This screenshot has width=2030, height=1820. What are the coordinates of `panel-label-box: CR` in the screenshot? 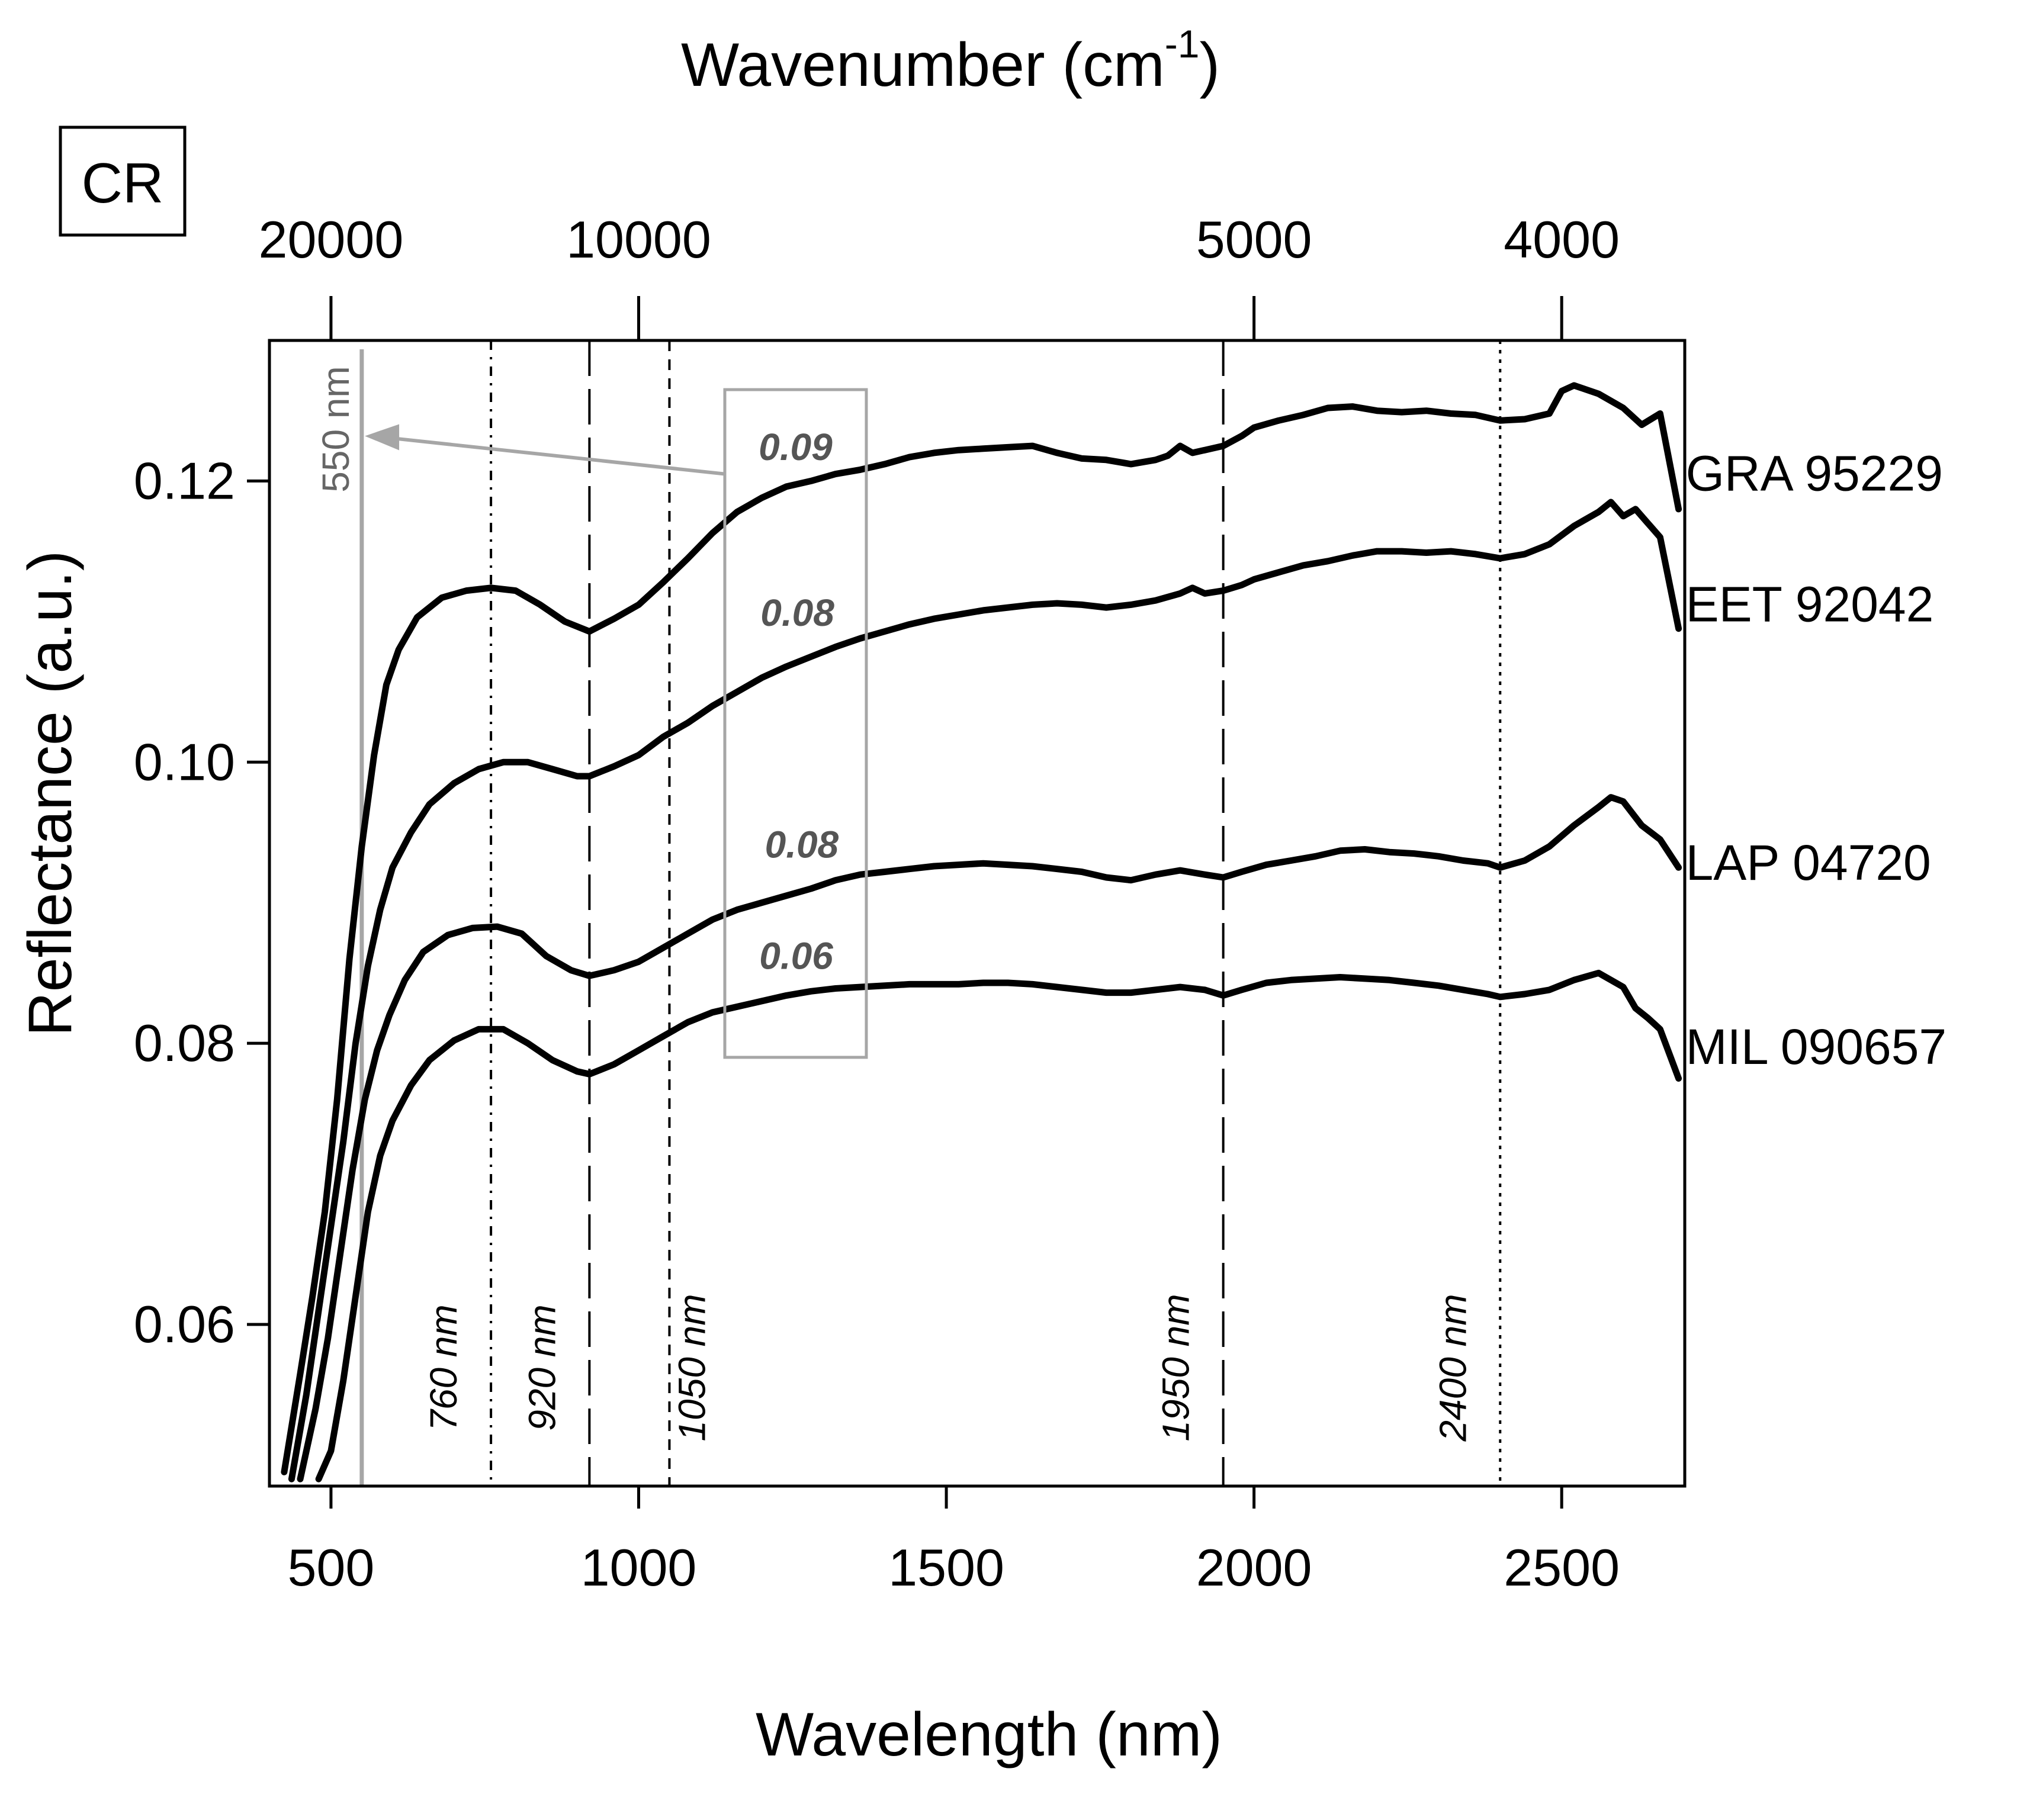 It's located at (123, 181).